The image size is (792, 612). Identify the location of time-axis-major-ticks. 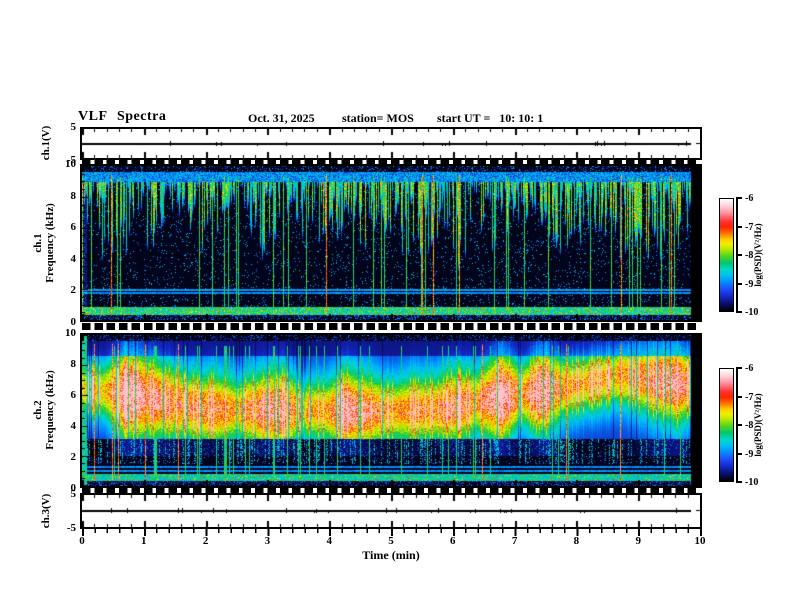
(392, 532).